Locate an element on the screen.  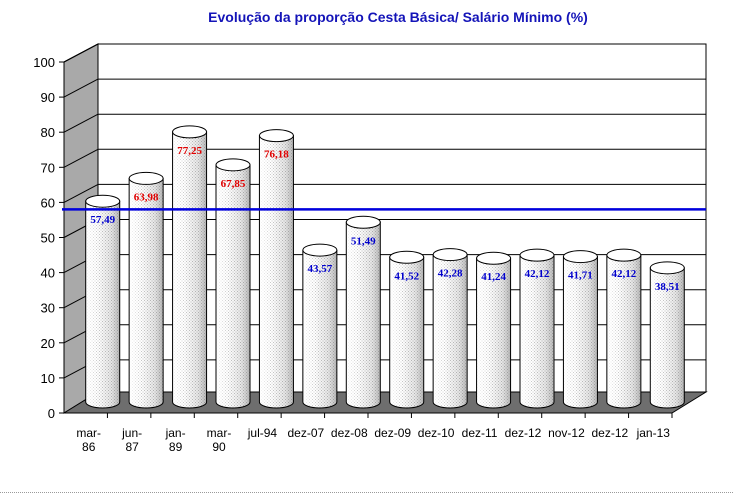
bar: 38,51 is located at coordinates (667, 335).